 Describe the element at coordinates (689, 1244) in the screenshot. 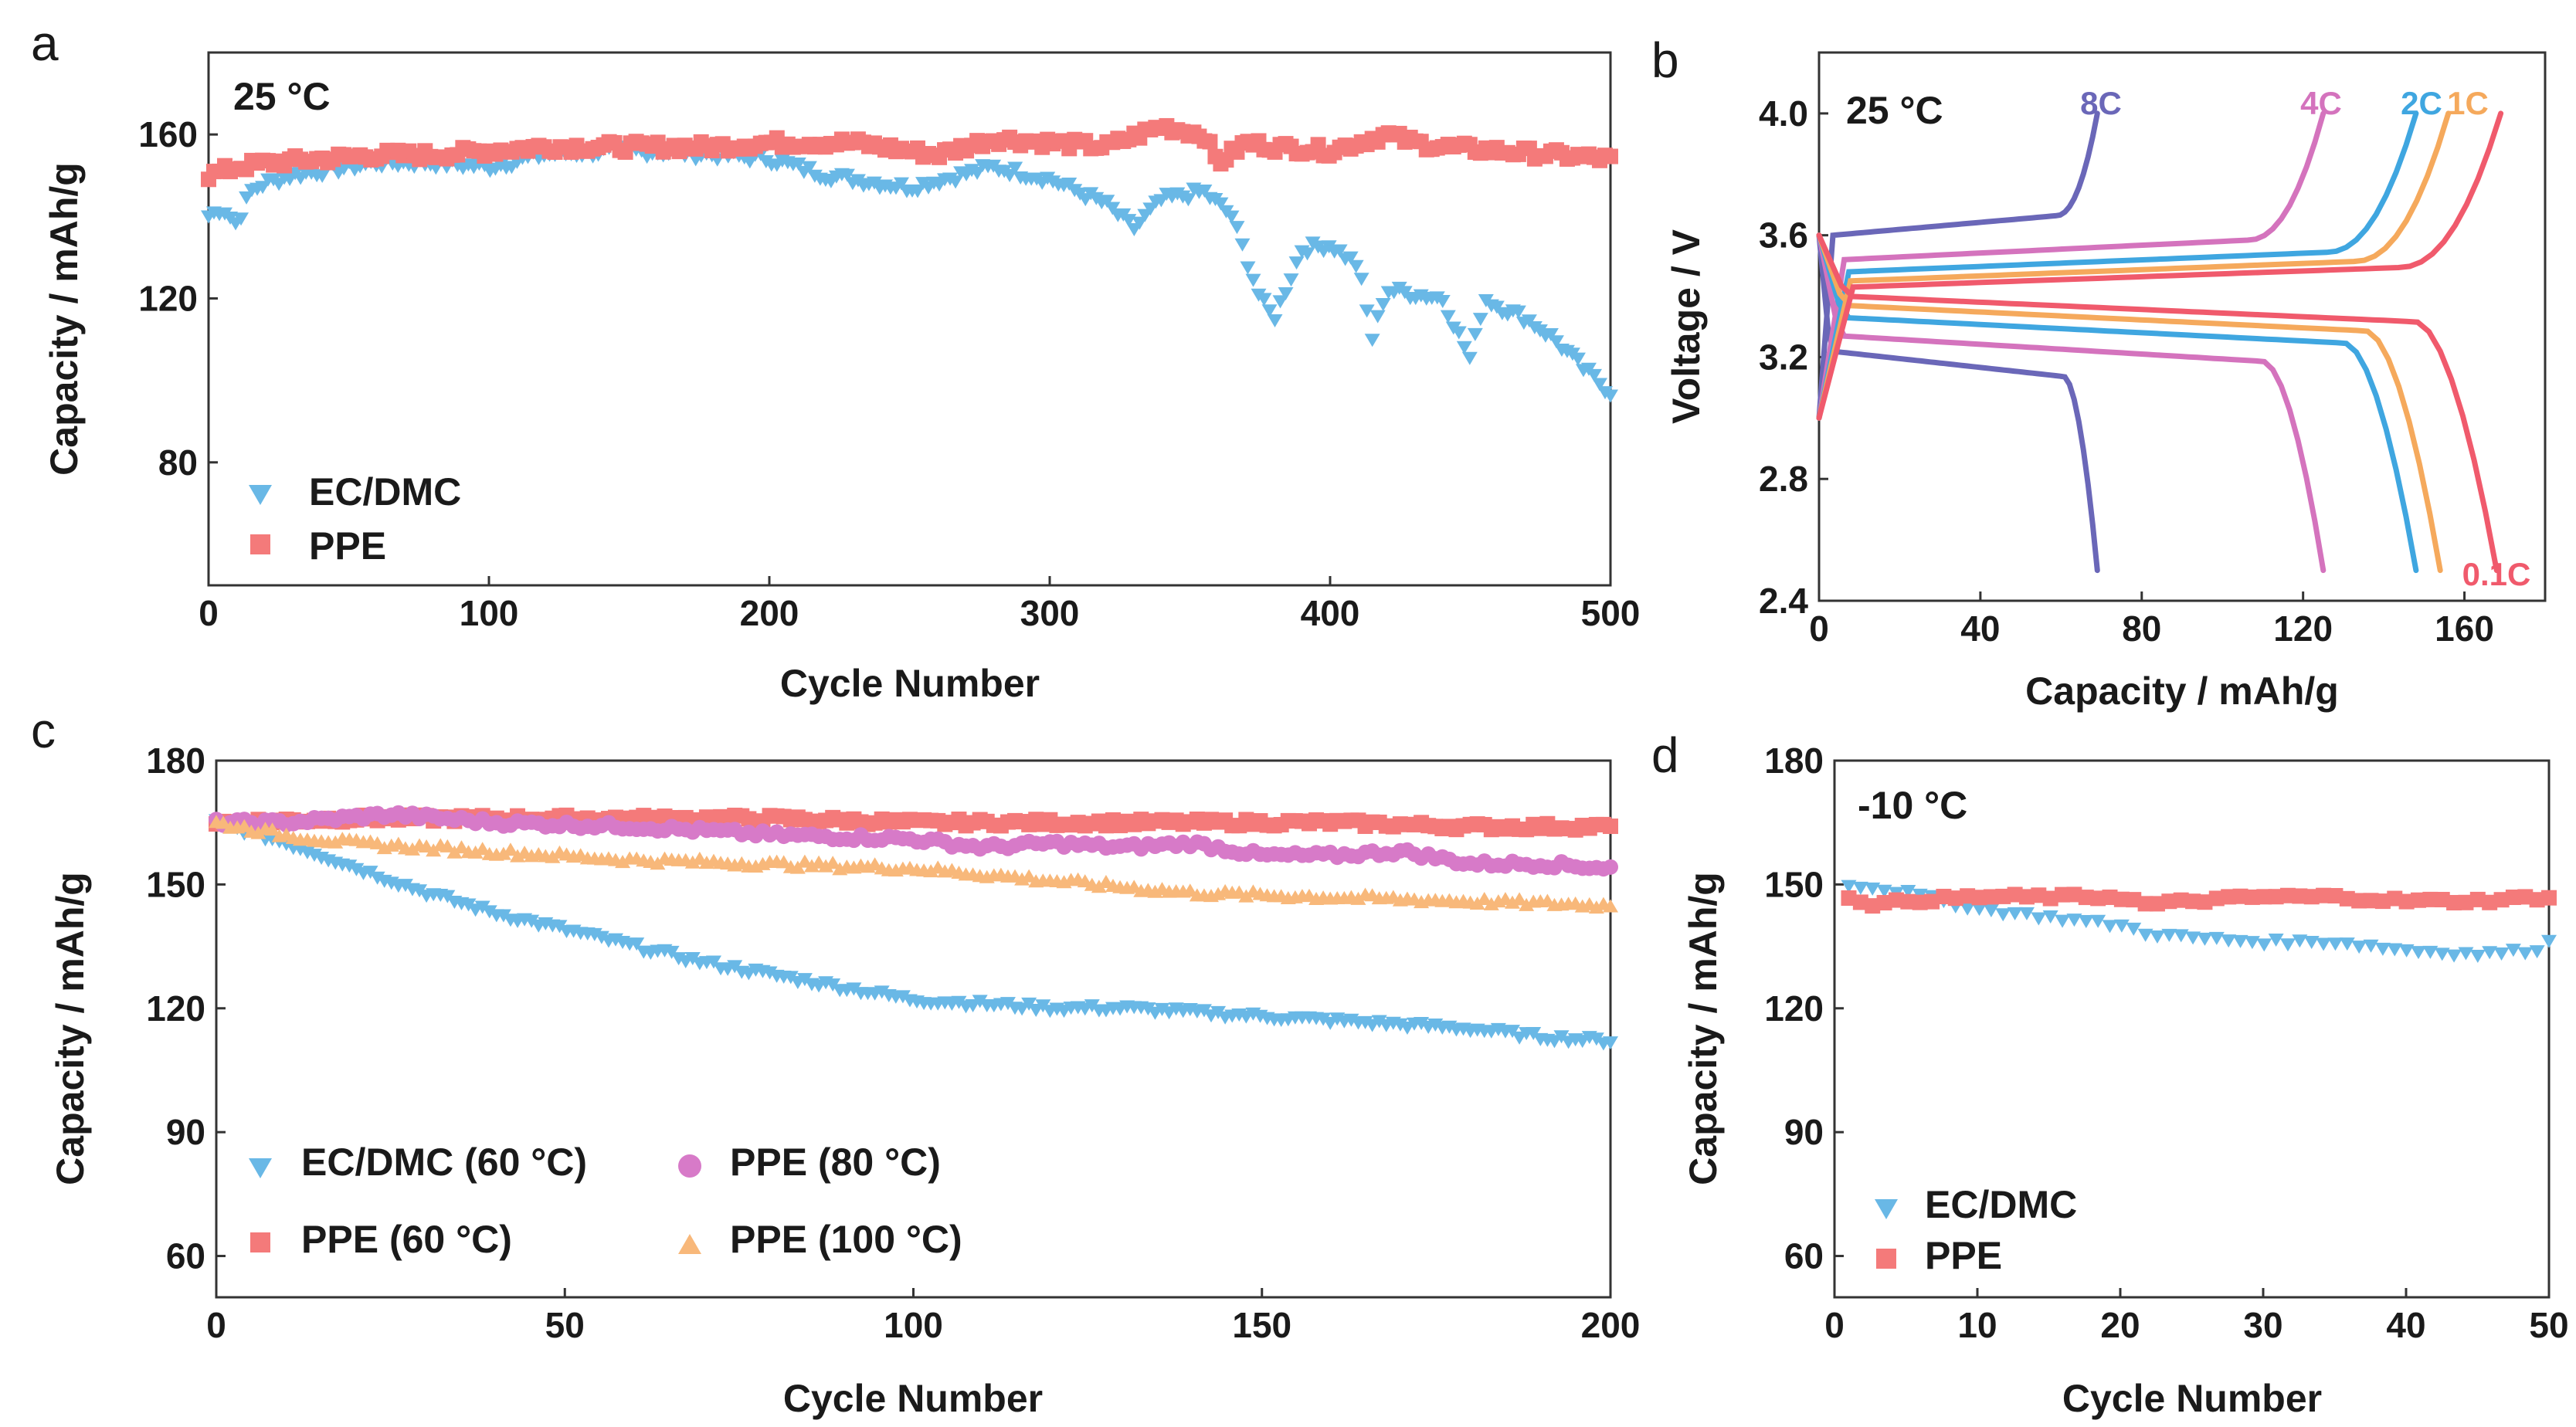

I see `legend-ppe-100-marker` at that location.